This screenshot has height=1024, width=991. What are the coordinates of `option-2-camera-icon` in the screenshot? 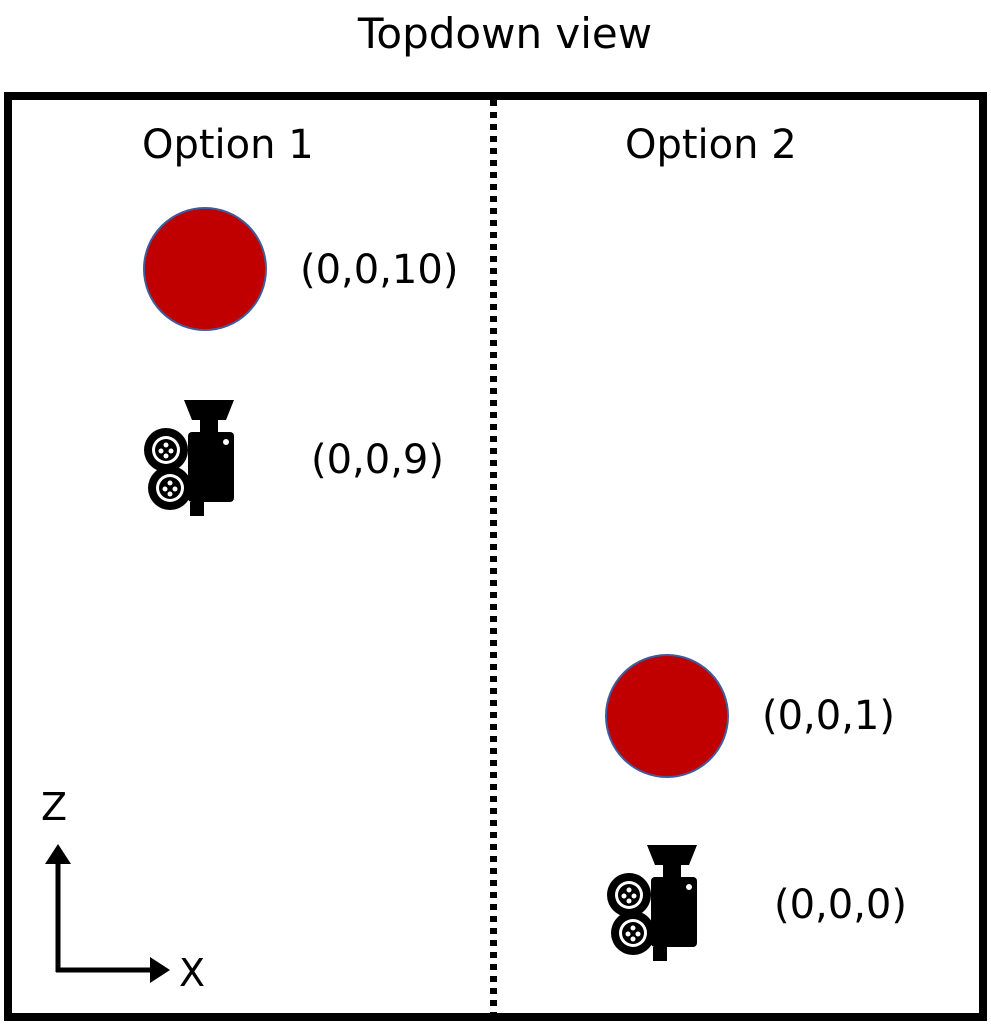 It's located at (652, 903).